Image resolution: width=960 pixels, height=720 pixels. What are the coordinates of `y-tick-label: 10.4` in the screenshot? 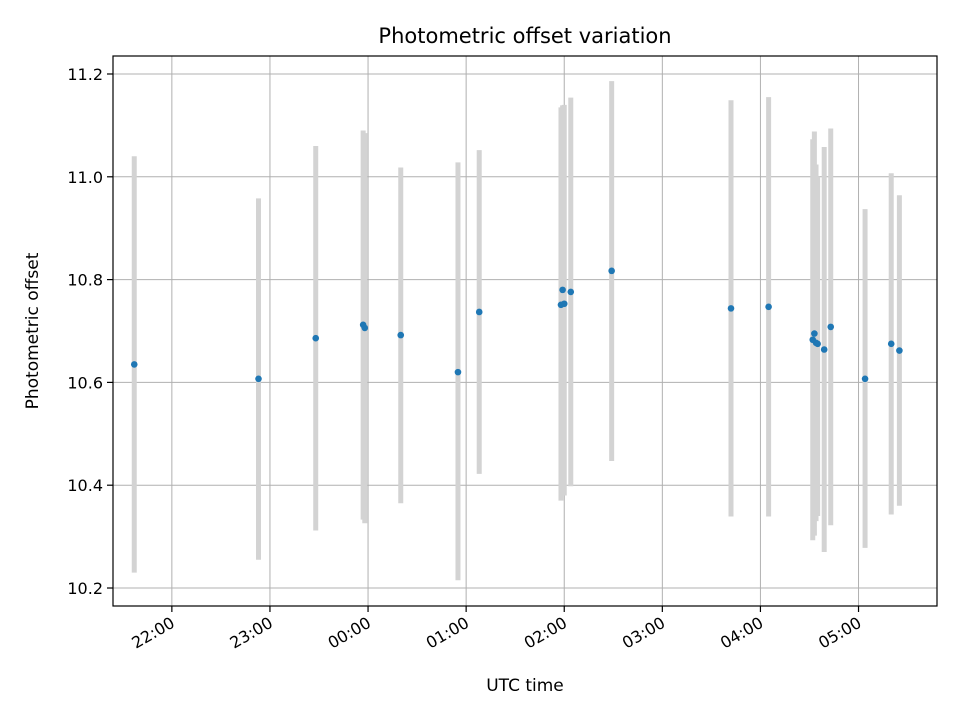 It's located at (85, 485).